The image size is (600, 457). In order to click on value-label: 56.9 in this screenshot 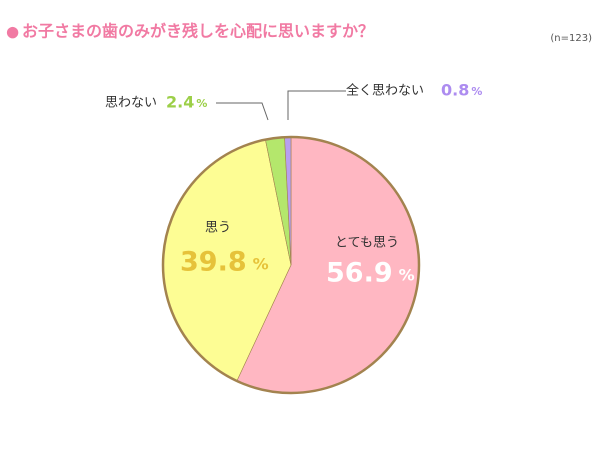, I will do `click(359, 273)`.